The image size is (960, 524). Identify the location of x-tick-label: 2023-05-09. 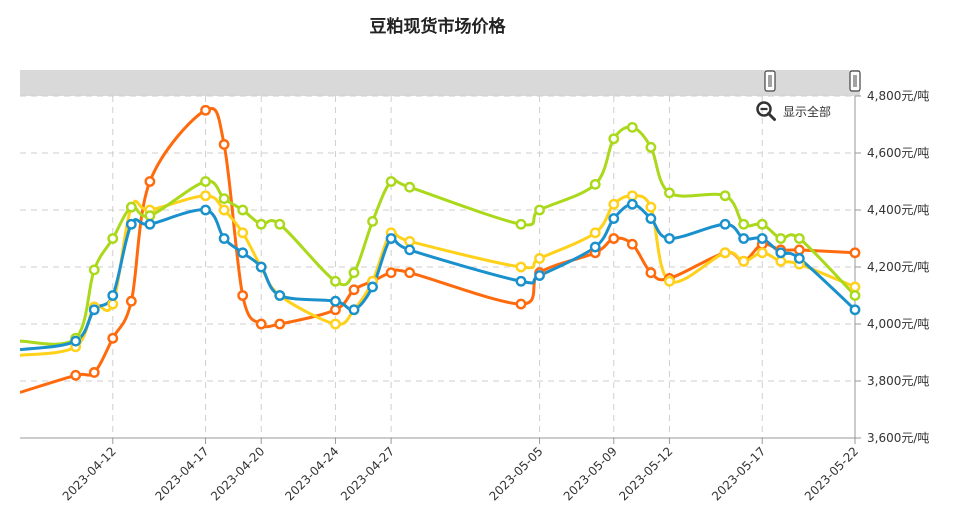
(590, 473).